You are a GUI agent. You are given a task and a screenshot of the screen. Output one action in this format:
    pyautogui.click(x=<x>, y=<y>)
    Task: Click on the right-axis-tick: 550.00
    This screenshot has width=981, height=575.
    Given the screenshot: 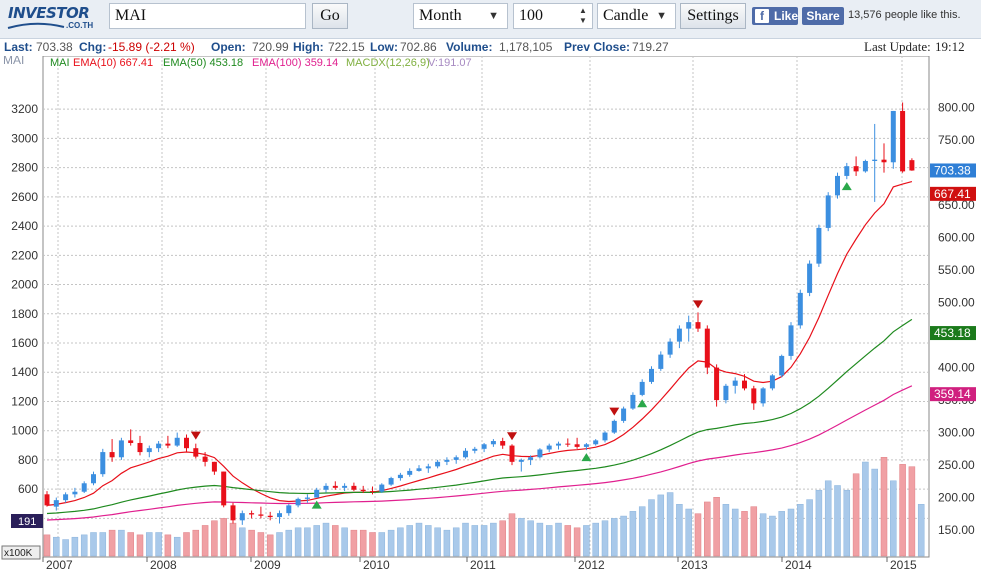 What is the action you would take?
    pyautogui.click(x=956, y=270)
    